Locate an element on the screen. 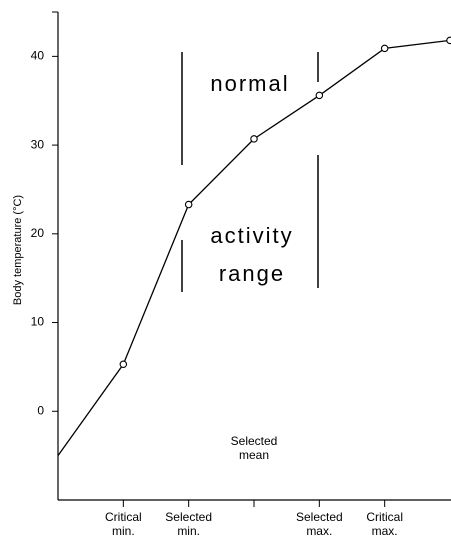 This screenshot has height=542, width=451. y-tick-label: 0 is located at coordinates (40, 410).